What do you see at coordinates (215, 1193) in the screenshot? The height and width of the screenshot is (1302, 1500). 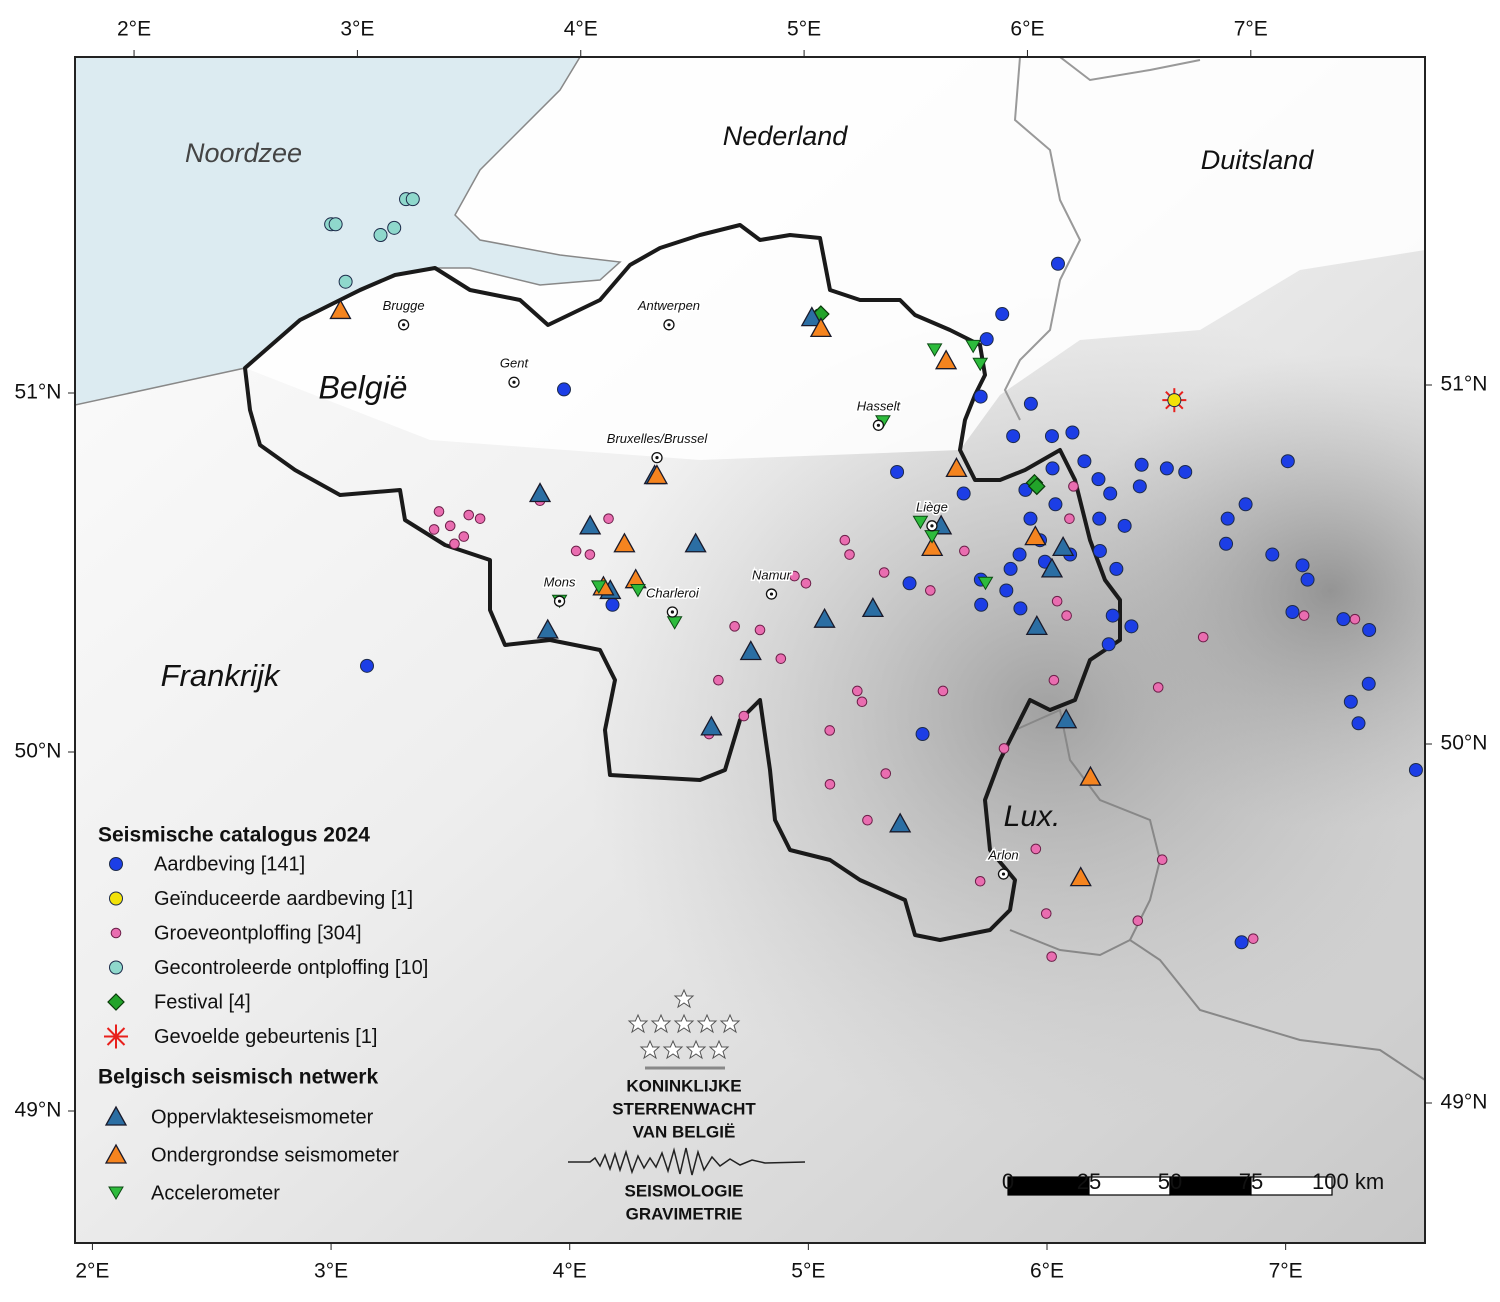 I see `legend-label: Accelerometer` at bounding box center [215, 1193].